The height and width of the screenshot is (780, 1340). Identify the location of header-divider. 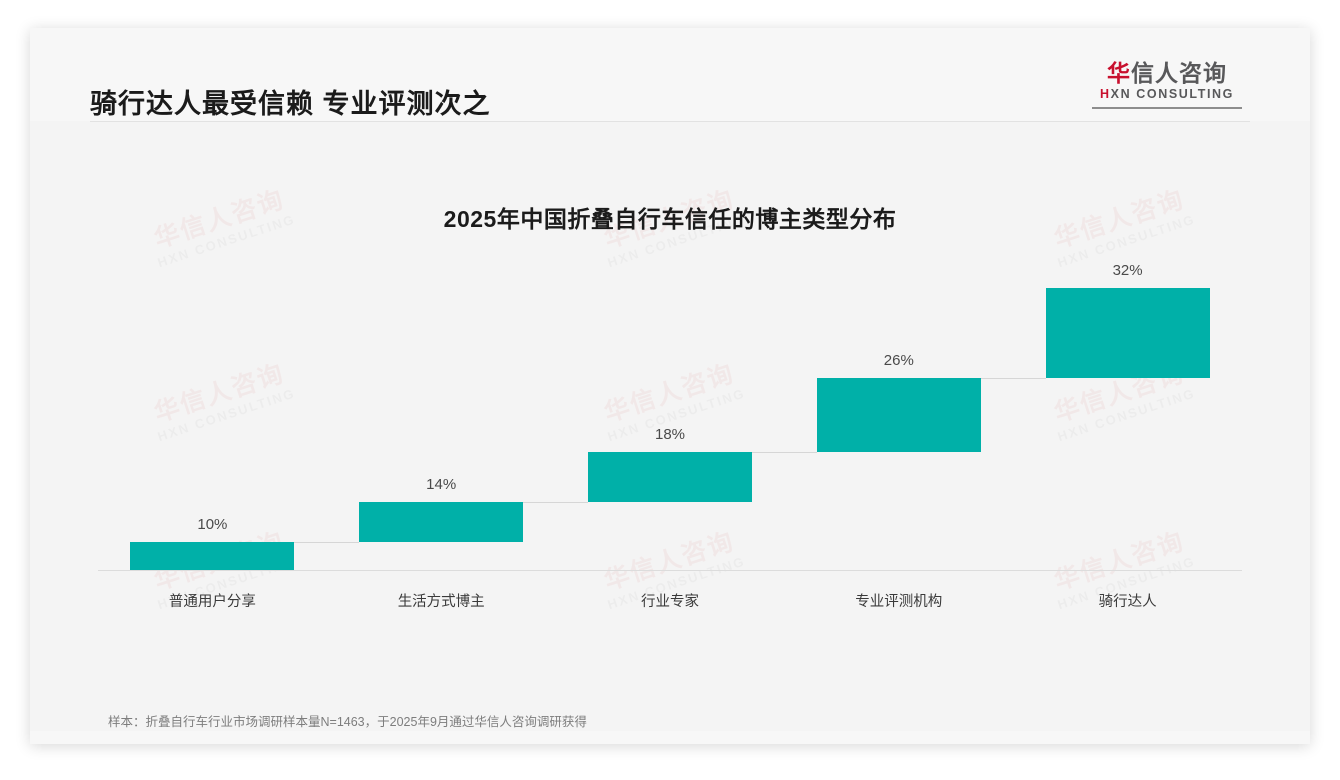
(670, 121).